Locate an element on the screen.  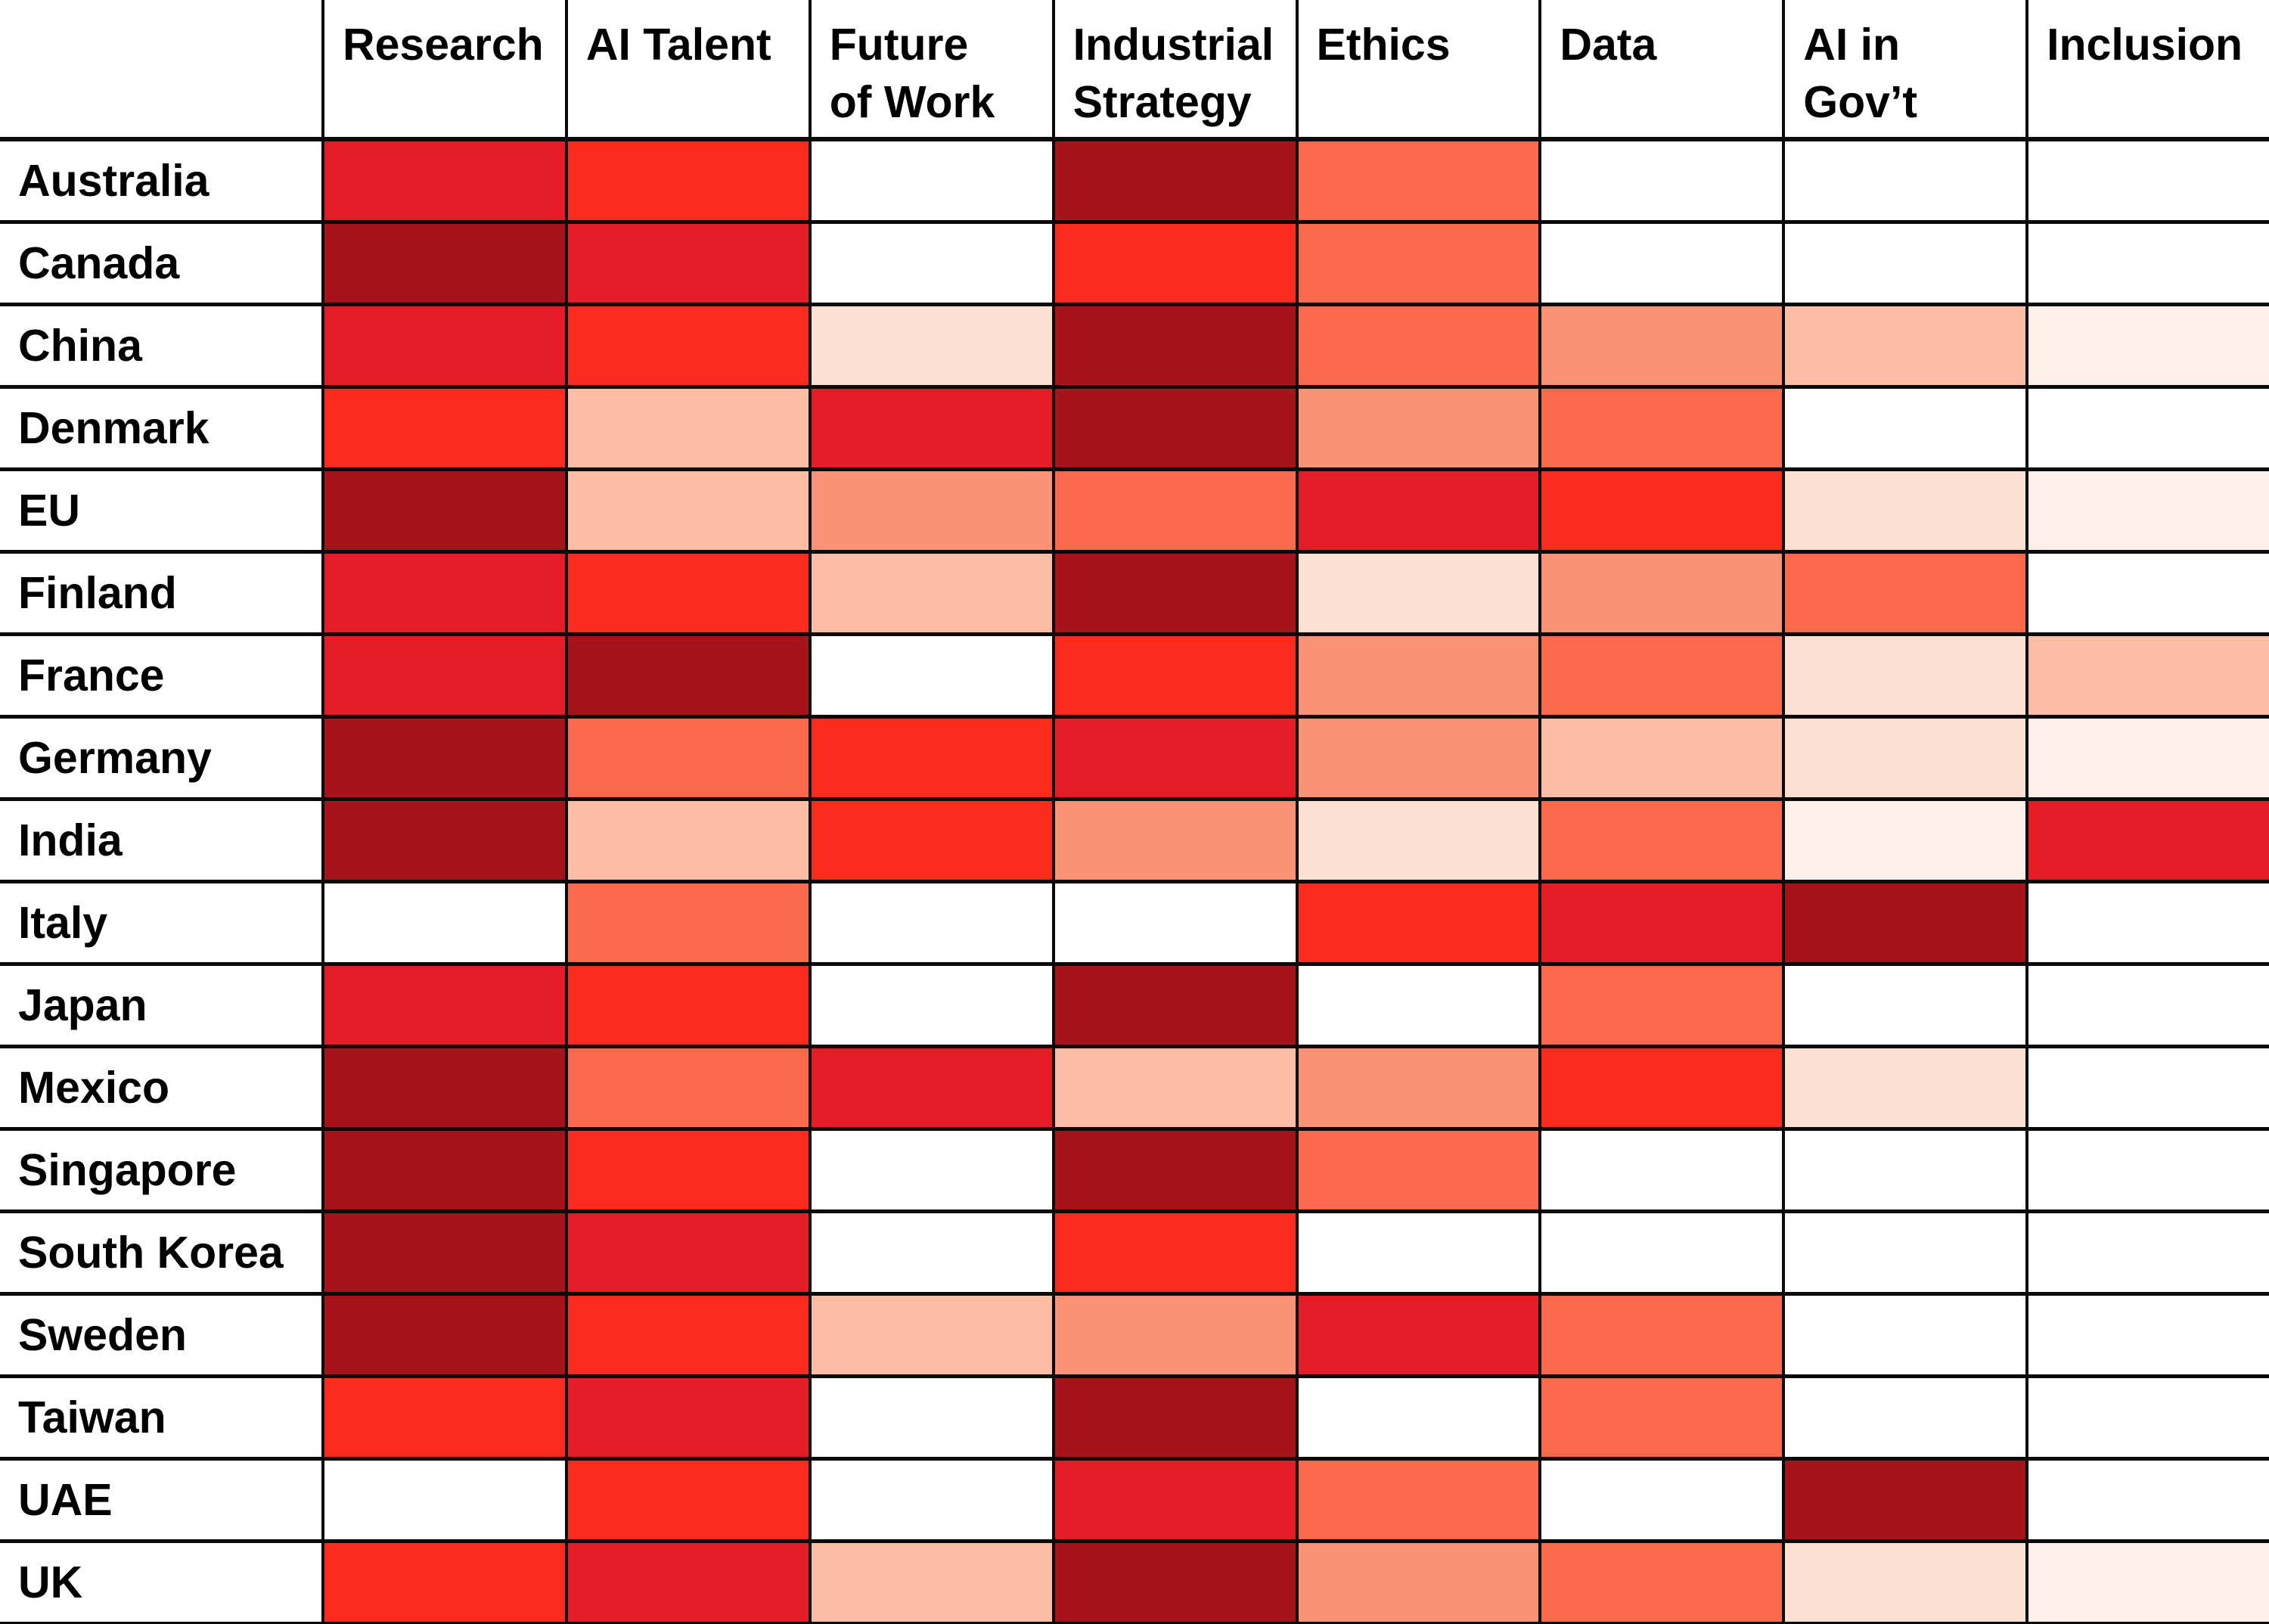
column-header: Data is located at coordinates (1660, 70).